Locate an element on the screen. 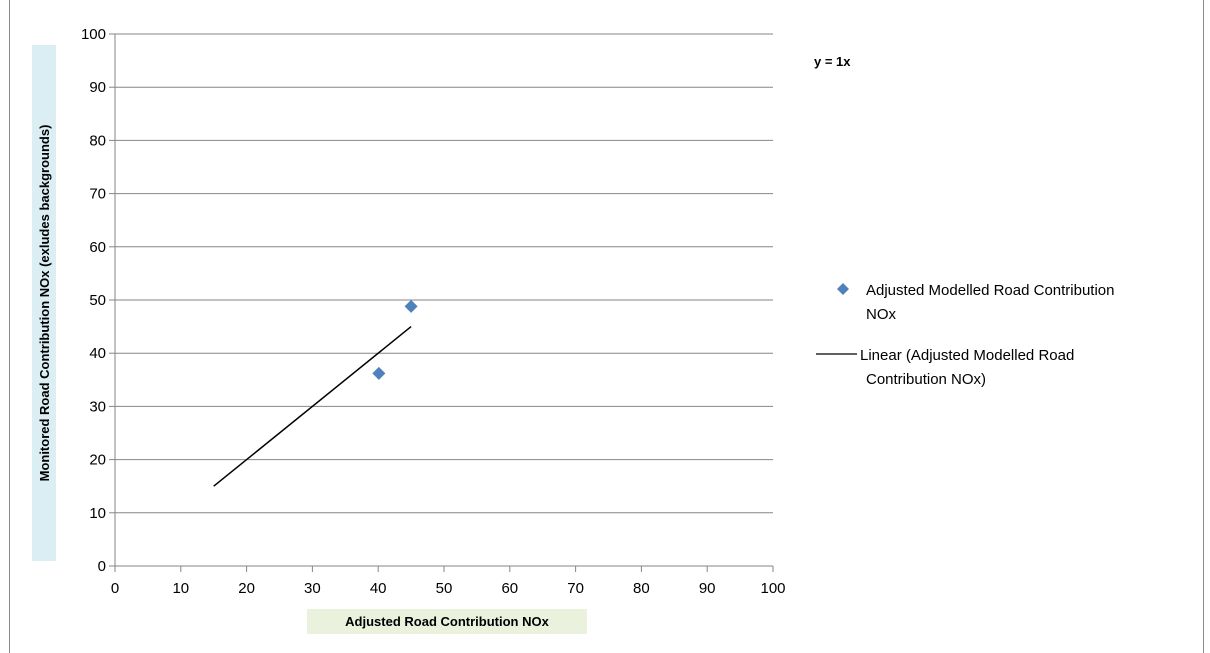  trendline is located at coordinates (312, 406).